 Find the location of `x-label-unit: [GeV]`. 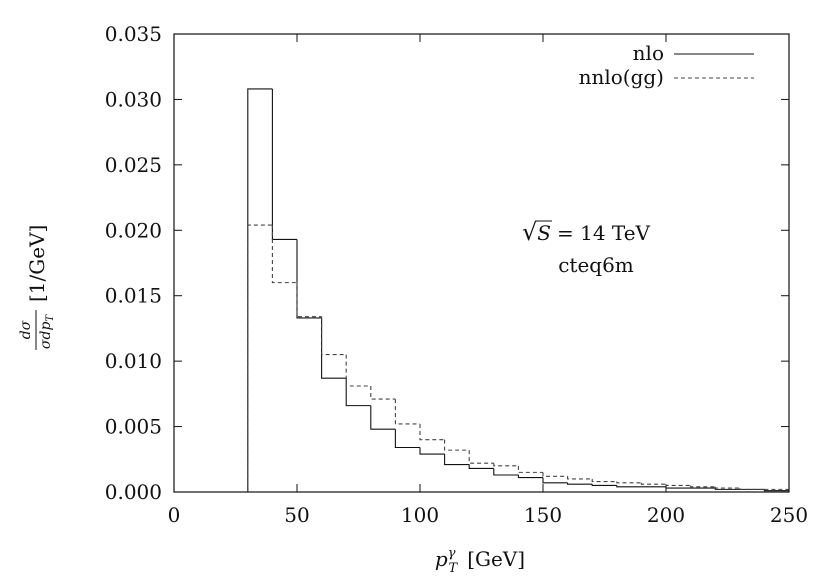

x-label-unit: [GeV] is located at coordinates (496, 559).